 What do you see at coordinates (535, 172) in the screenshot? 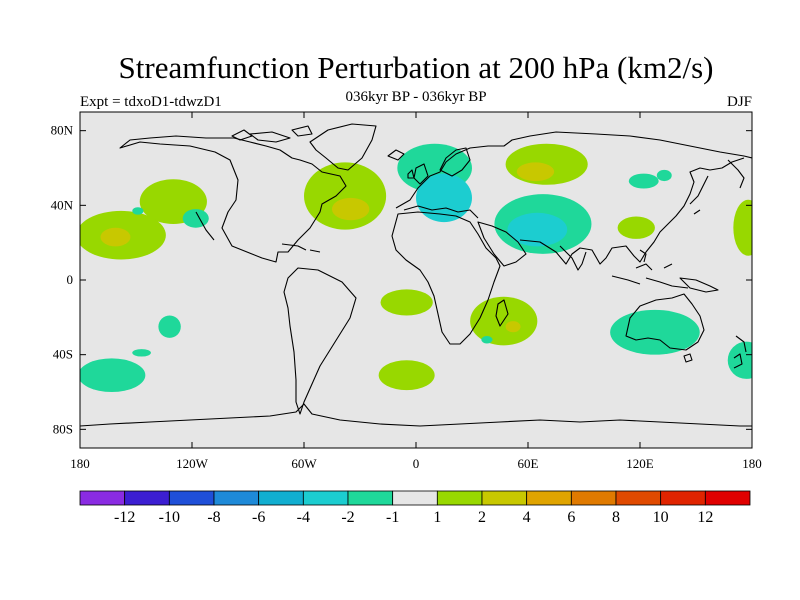
I see `anomaly-siberia-positive-core` at bounding box center [535, 172].